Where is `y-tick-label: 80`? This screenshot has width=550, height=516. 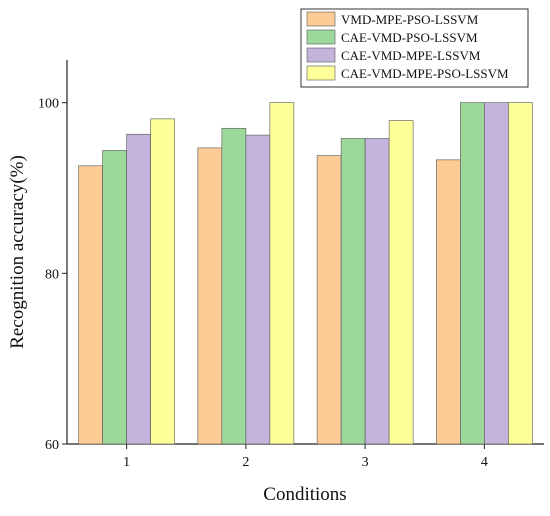 y-tick-label: 80 is located at coordinates (52, 274).